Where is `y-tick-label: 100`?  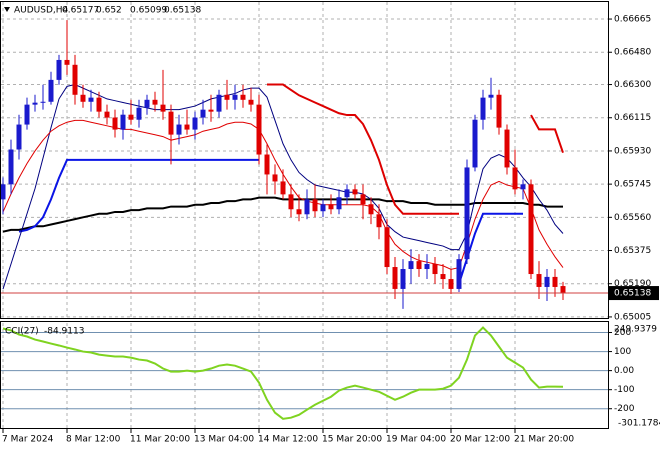
y-tick-label: 100 is located at coordinates (622, 352).